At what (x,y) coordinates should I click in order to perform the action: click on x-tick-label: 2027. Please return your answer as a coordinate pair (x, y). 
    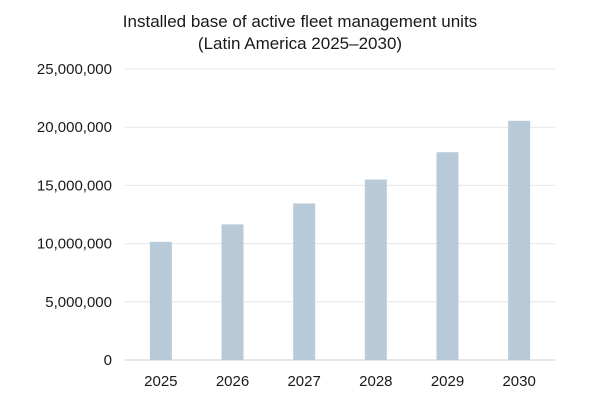
    Looking at the image, I should click on (303, 381).